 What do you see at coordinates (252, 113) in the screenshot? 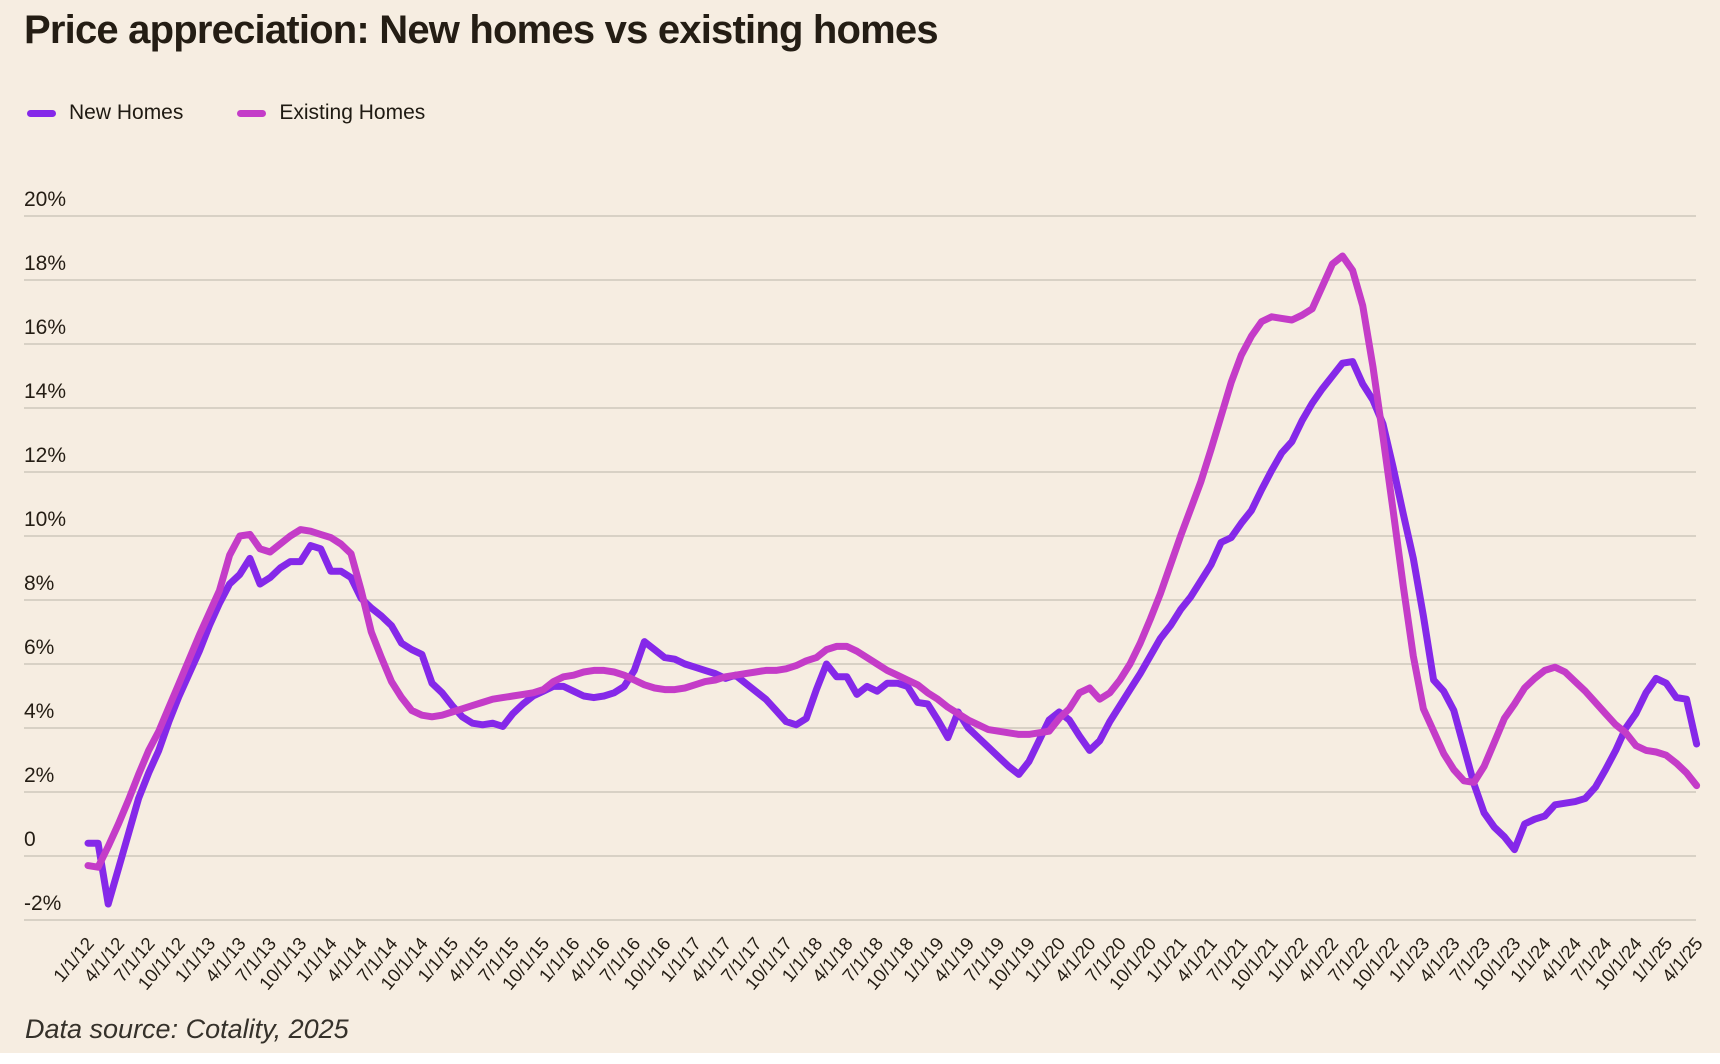
I see `existing-homes-line-swatch-icon` at bounding box center [252, 113].